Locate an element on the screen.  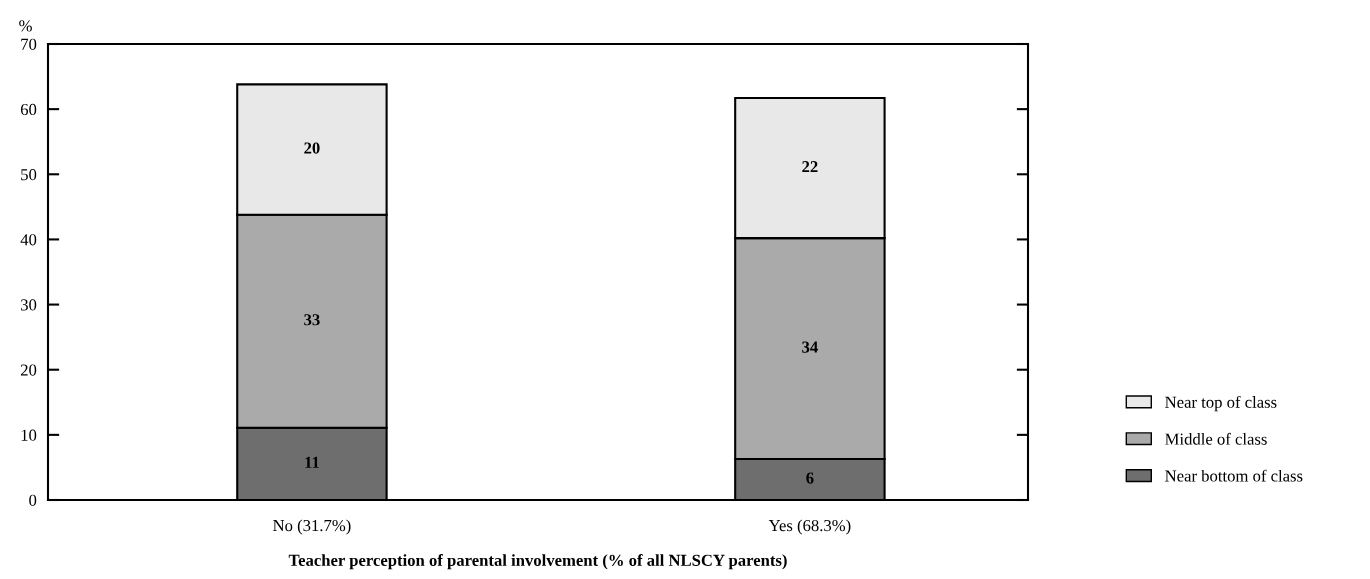
legend-label: Near bottom of class is located at coordinates (1234, 475).